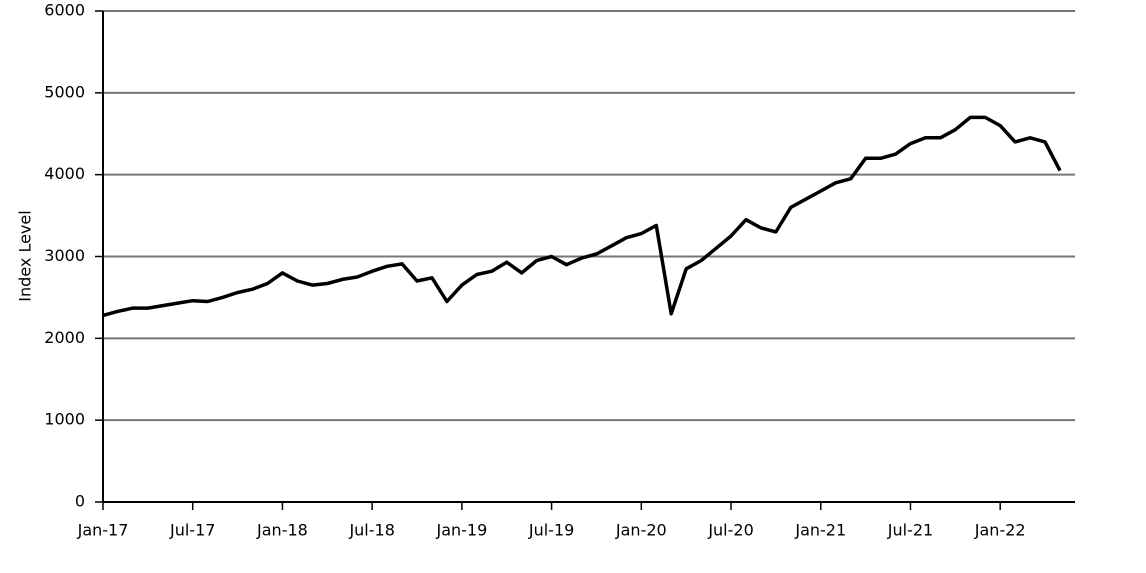 The width and height of the screenshot is (1146, 573). I want to click on x-tick-label: Jan-18, so click(282, 530).